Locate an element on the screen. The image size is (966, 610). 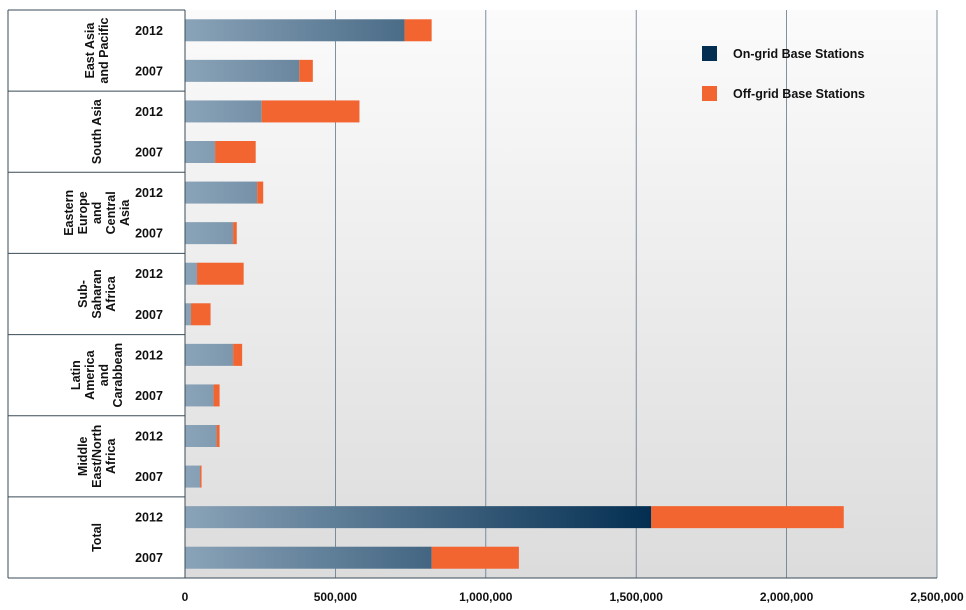
x-tick-label: 0 is located at coordinates (185, 597).